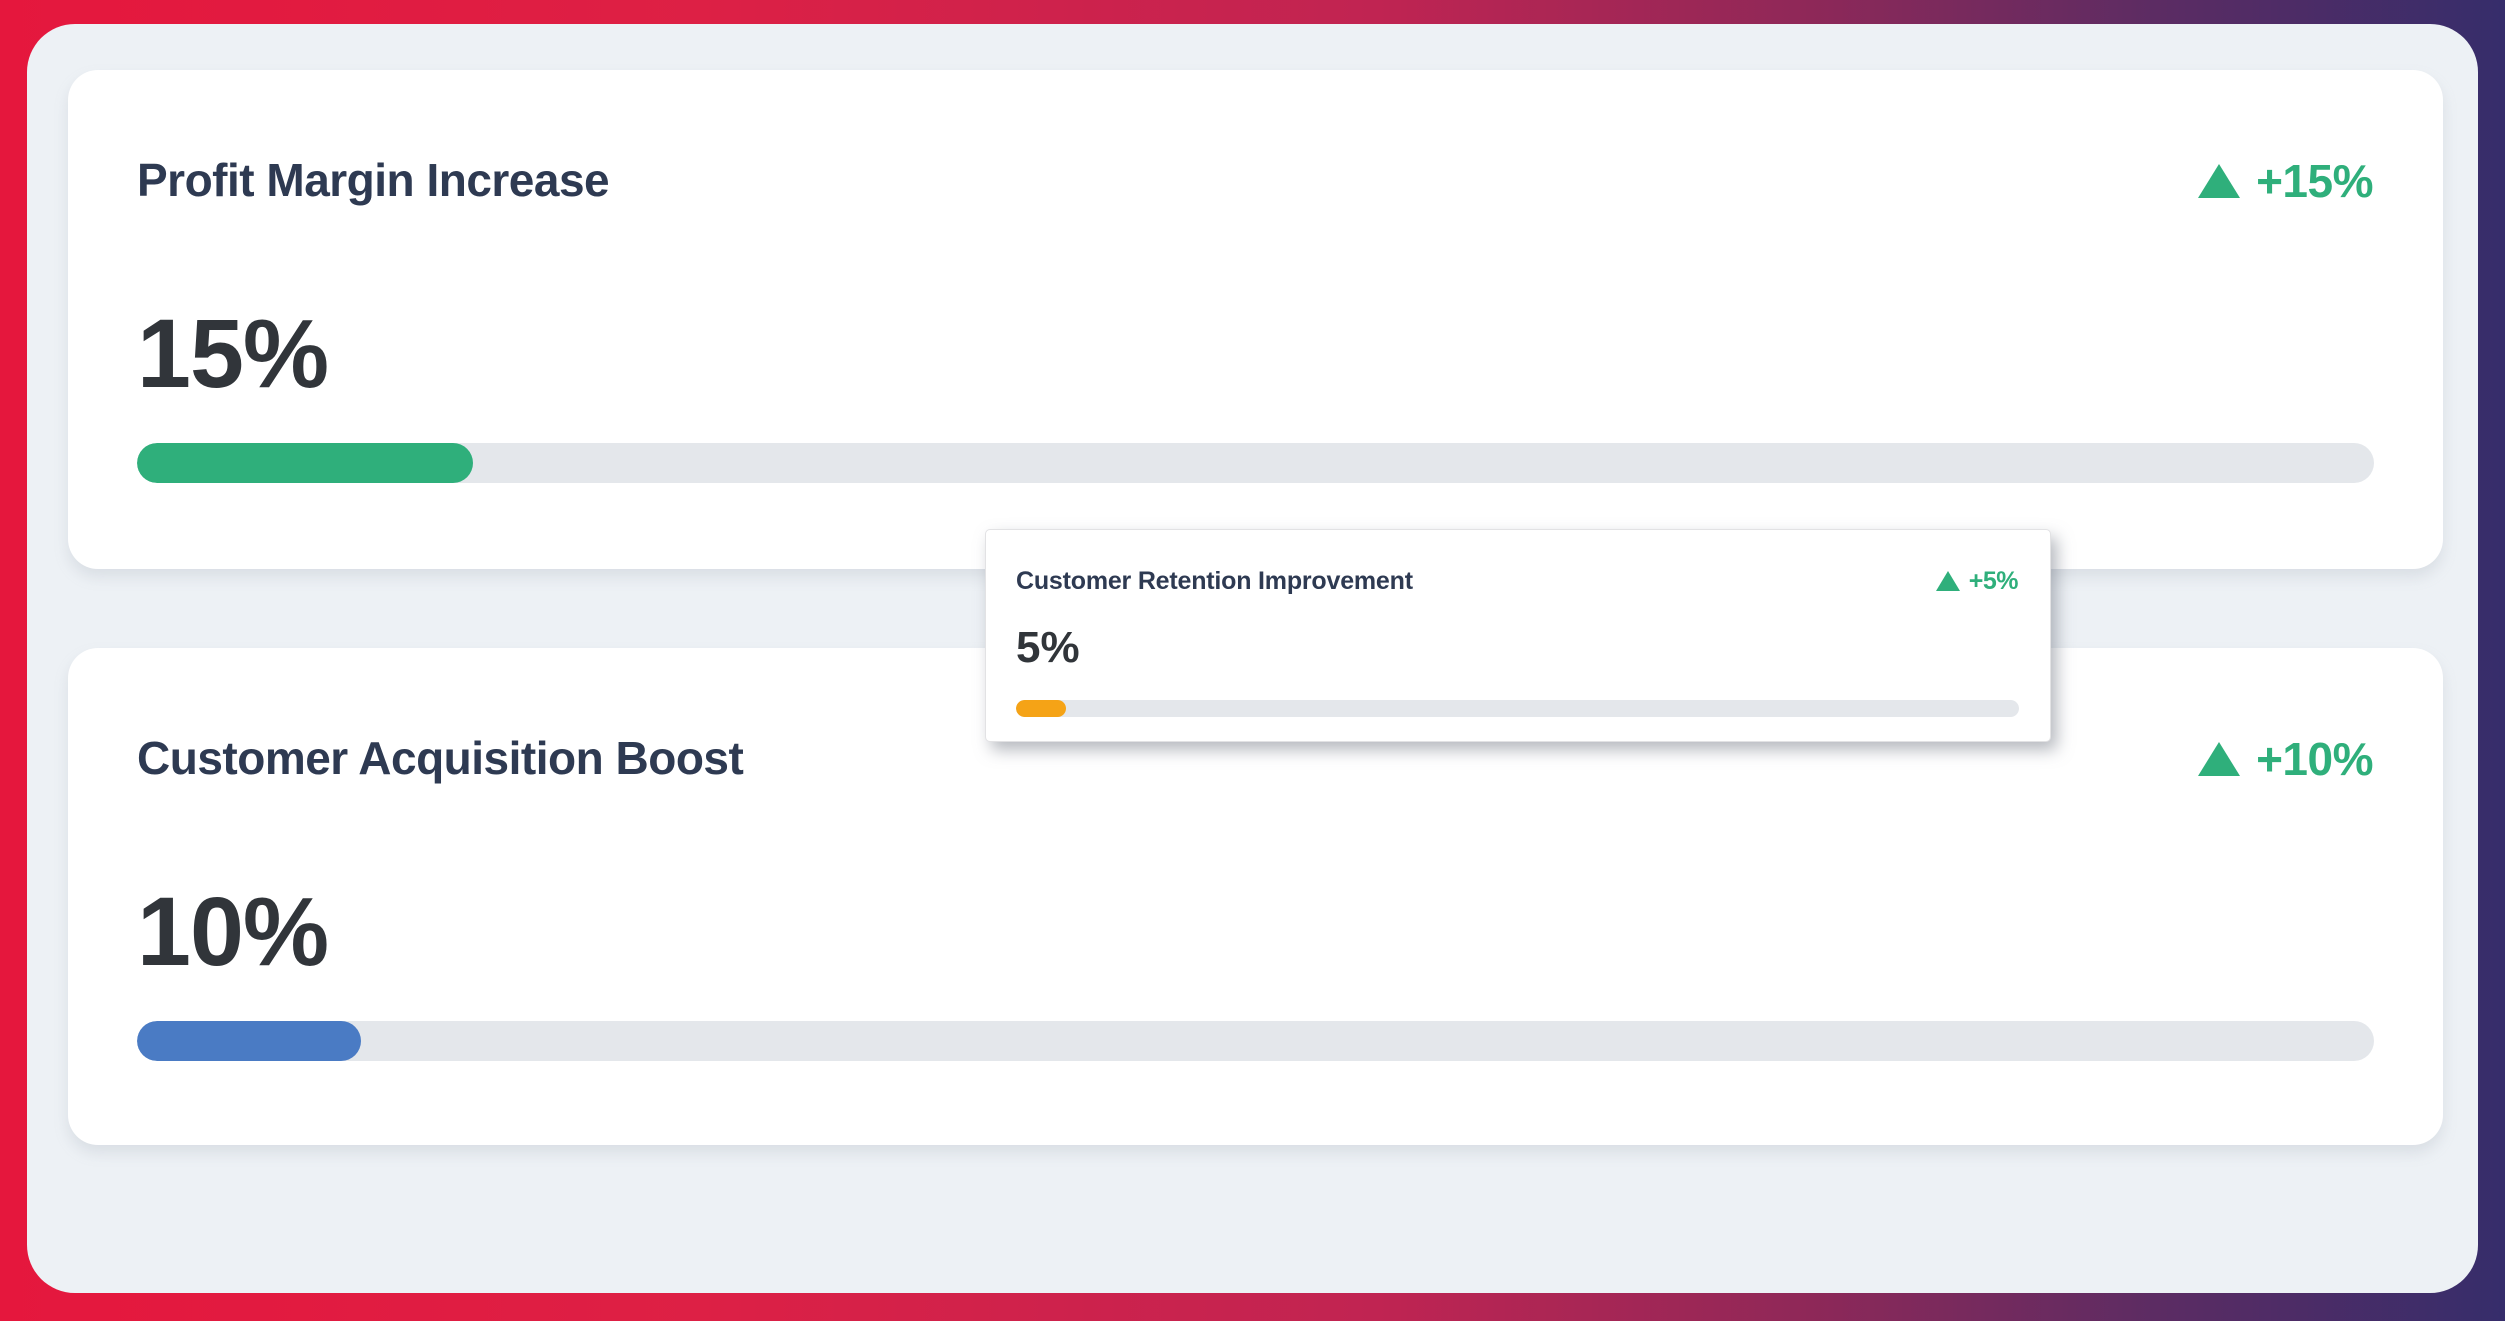  What do you see at coordinates (1255, 181) in the screenshot?
I see `card-header: Profit Margin Increase +15%` at bounding box center [1255, 181].